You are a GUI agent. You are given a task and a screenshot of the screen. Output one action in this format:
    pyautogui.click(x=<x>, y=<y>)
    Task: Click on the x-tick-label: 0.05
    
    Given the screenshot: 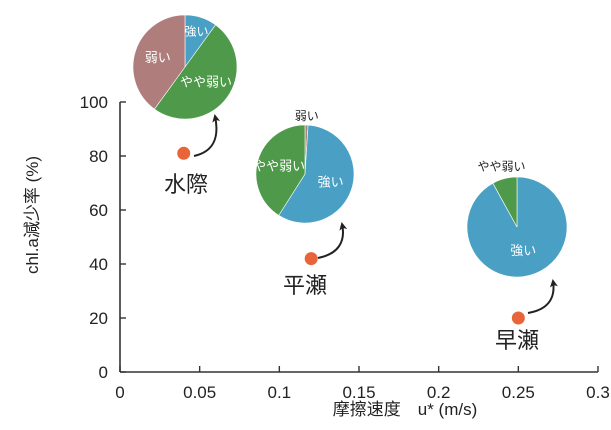 What is the action you would take?
    pyautogui.click(x=199, y=392)
    